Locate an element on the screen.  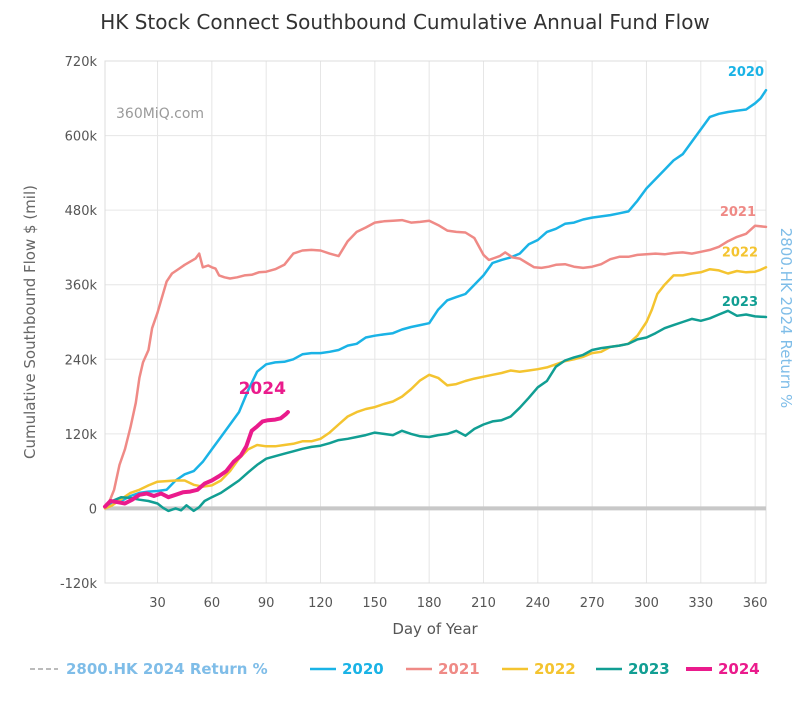
legend-item-2023: 2023 is located at coordinates (633, 669).